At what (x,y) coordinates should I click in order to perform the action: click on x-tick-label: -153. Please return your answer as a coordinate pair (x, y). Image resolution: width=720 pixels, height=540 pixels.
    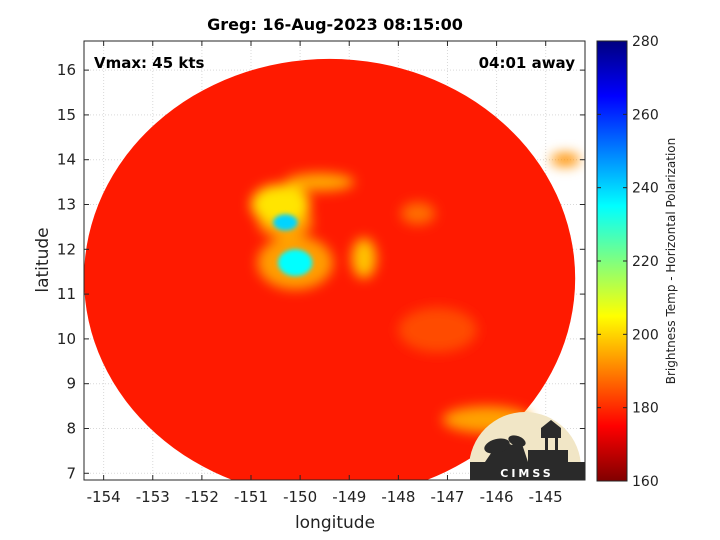
    Looking at the image, I should click on (153, 497).